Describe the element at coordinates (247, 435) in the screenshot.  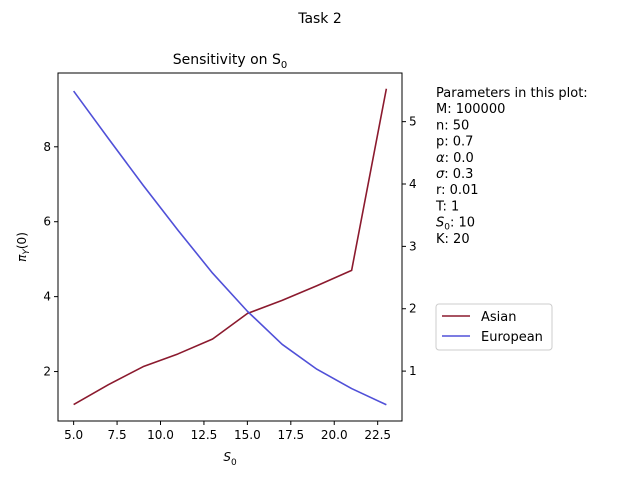
I see `x-tick-label: 15.0` at that location.